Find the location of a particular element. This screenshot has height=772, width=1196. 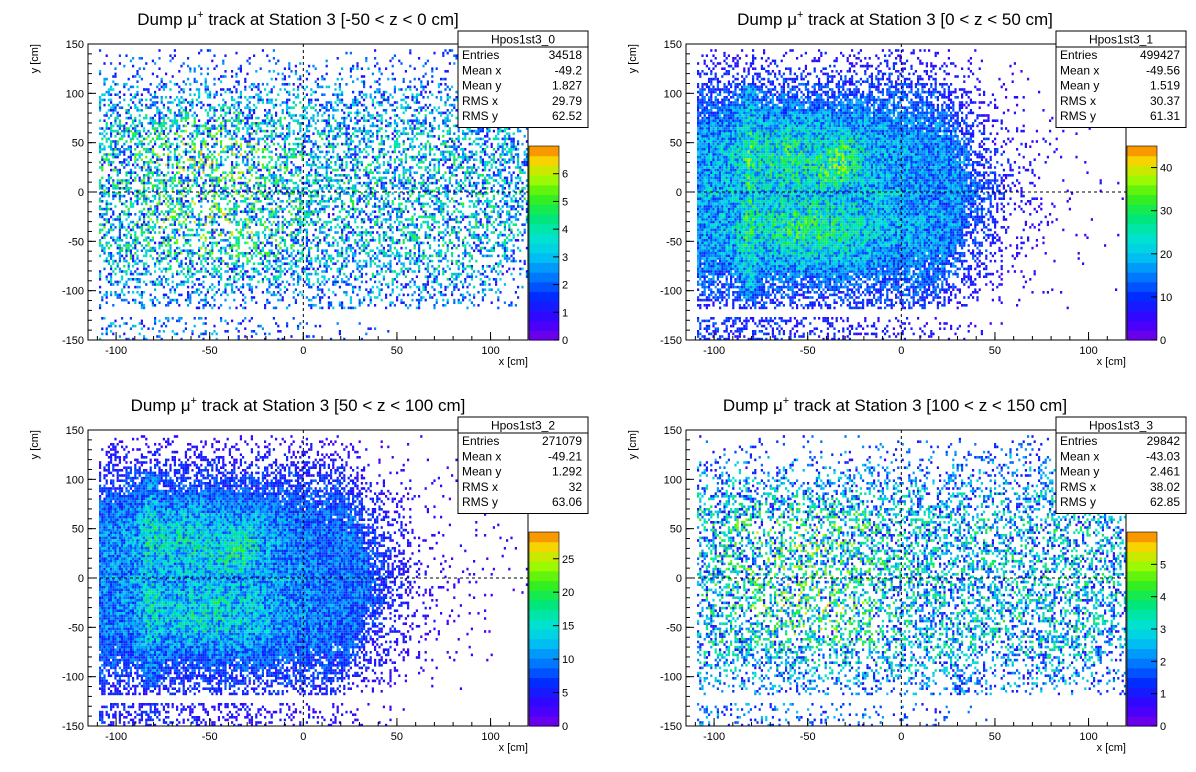

stats-value: 62.52 is located at coordinates (567, 116).